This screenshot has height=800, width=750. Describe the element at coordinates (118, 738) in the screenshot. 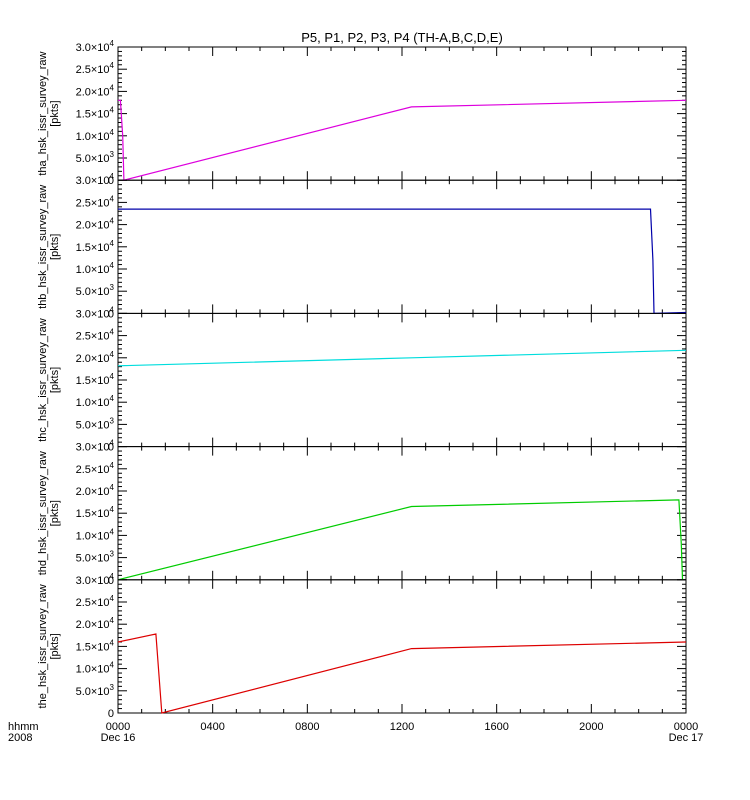

I see `x-tick-date-label: Dec 16` at that location.